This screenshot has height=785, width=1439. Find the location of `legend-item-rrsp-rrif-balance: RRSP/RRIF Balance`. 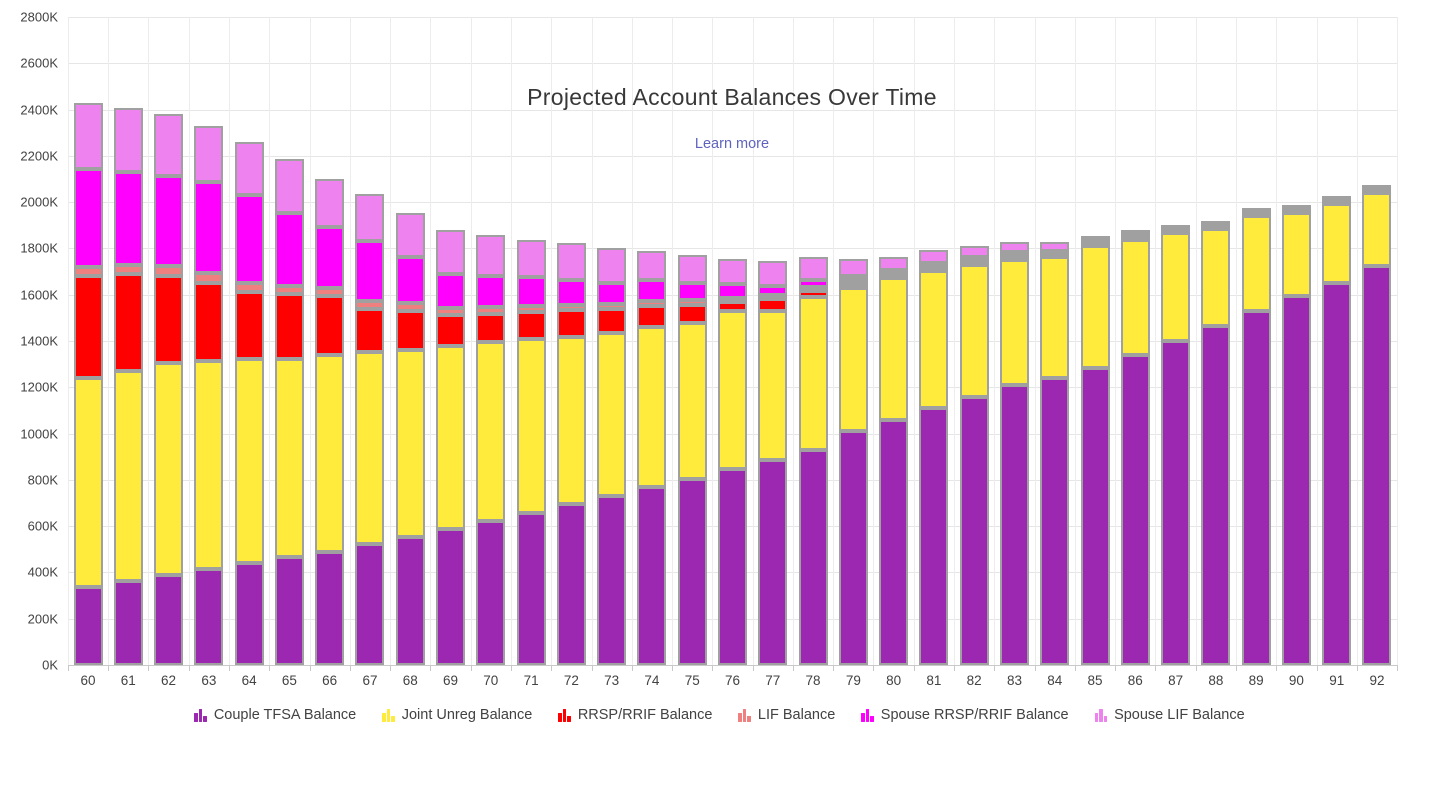

legend-item-rrsp-rrif-balance: RRSP/RRIF Balance is located at coordinates (635, 715).